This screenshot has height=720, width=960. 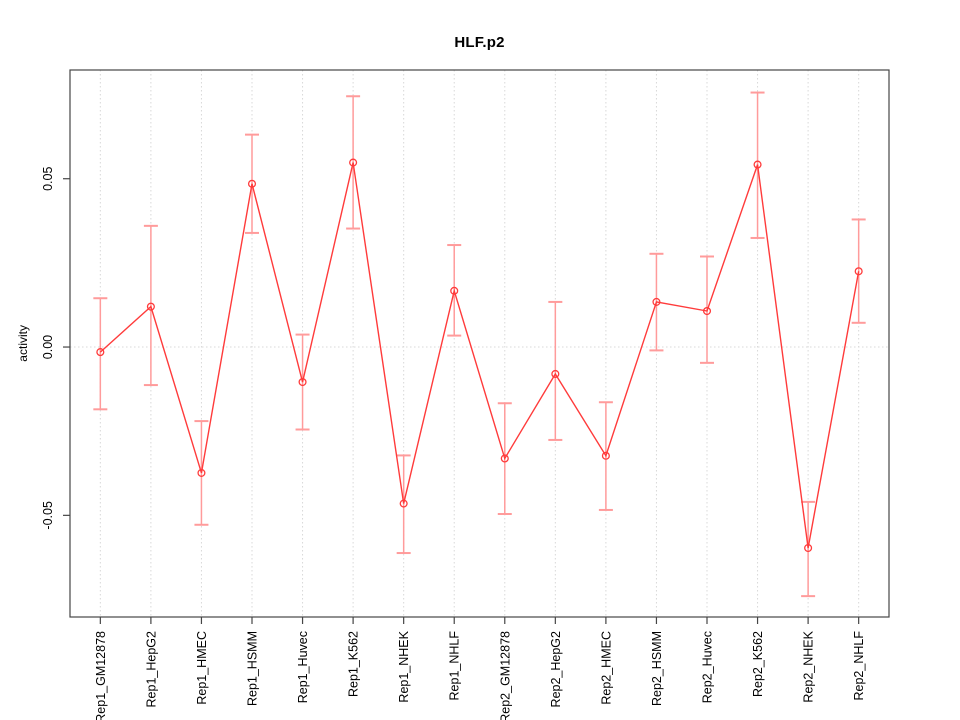 What do you see at coordinates (505, 675) in the screenshot?
I see `x-tick-label: Rep2_GM12878` at bounding box center [505, 675].